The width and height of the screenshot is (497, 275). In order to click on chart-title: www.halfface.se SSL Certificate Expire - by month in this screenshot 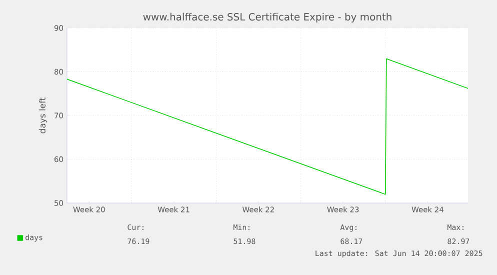, I will do `click(267, 17)`.